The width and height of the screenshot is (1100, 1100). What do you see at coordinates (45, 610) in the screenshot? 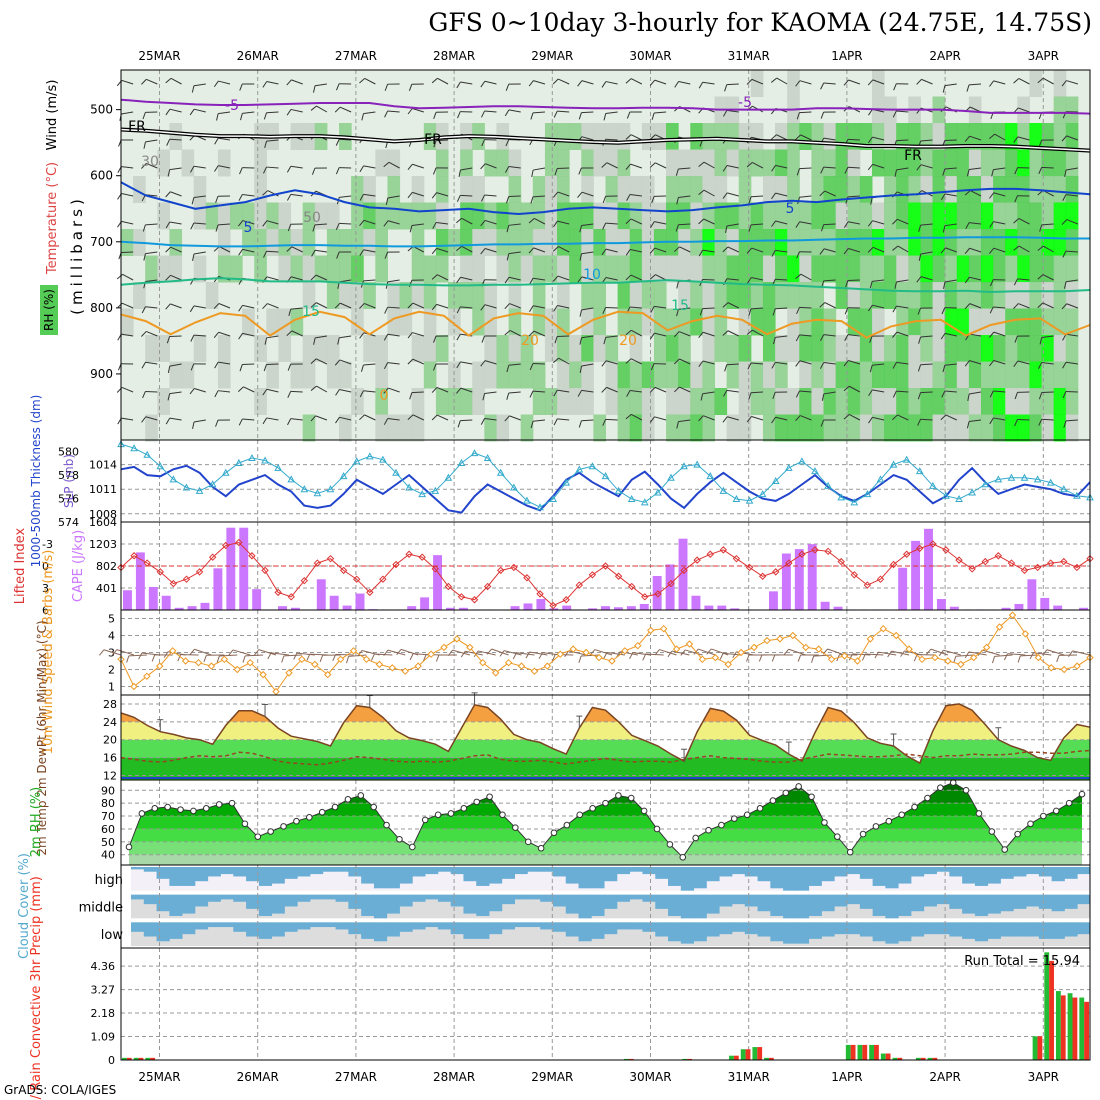
I see `lifted-tick-label: 6` at bounding box center [45, 610].